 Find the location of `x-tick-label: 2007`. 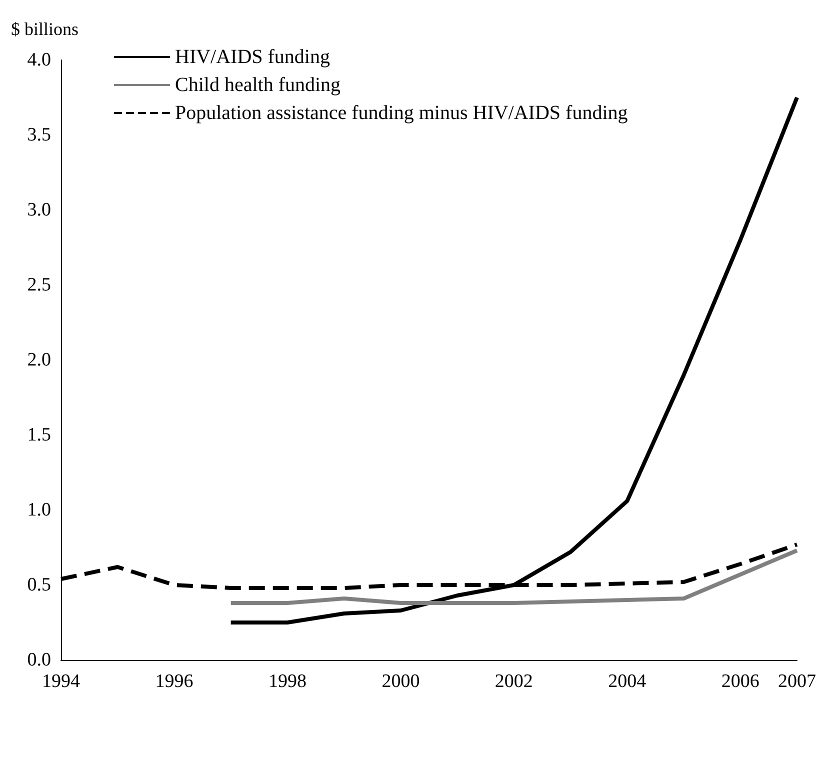

x-tick-label: 2007 is located at coordinates (797, 681).